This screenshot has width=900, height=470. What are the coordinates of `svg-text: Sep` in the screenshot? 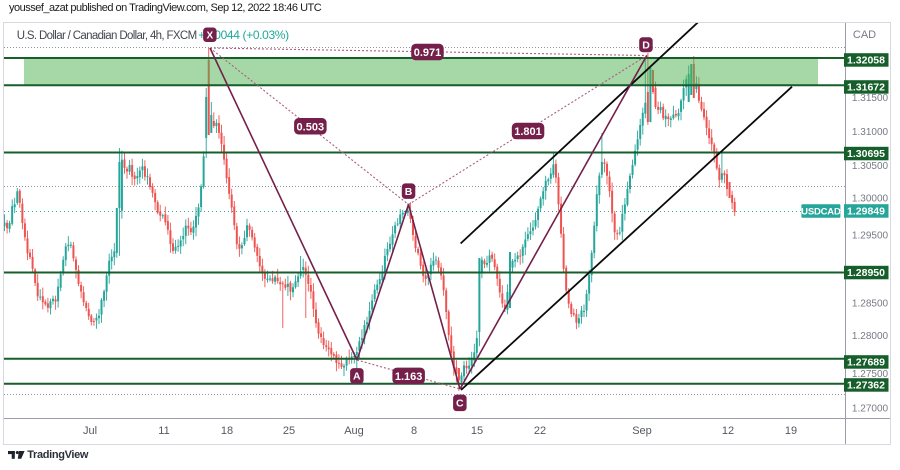 It's located at (642, 431).